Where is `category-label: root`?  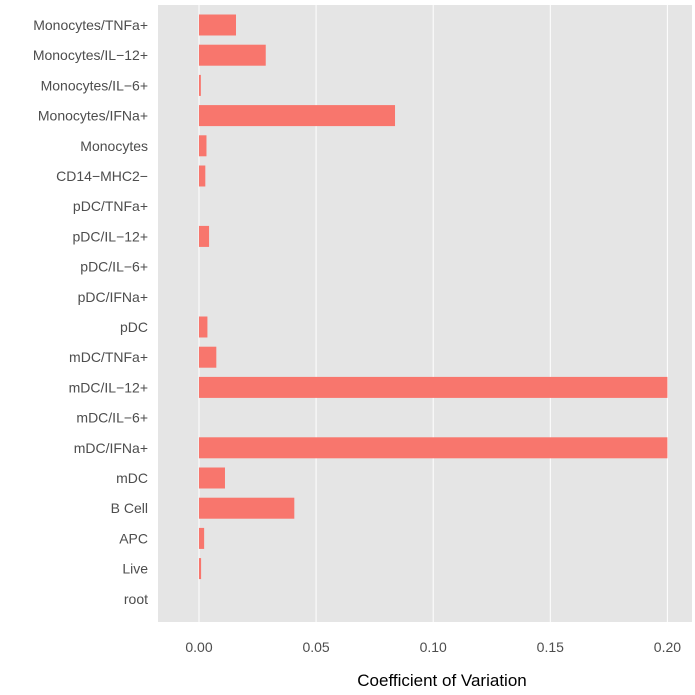 category-label: root is located at coordinates (136, 599).